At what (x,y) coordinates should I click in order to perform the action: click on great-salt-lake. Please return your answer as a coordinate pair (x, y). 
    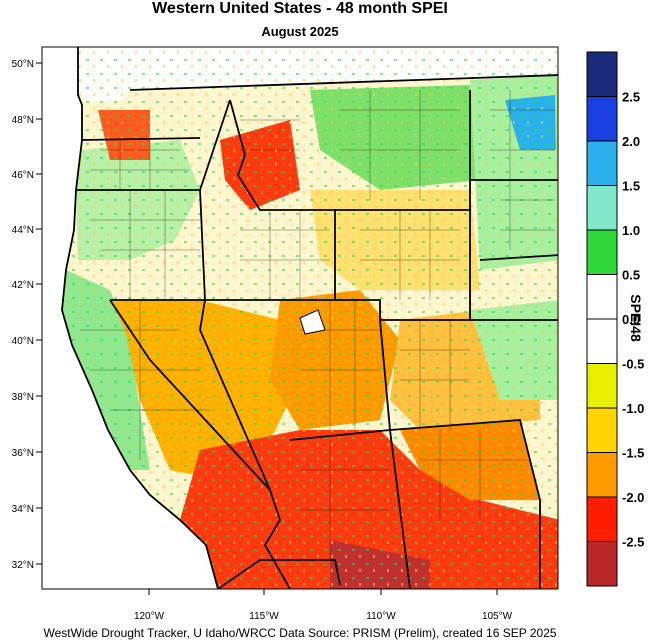
    Looking at the image, I should click on (312, 322).